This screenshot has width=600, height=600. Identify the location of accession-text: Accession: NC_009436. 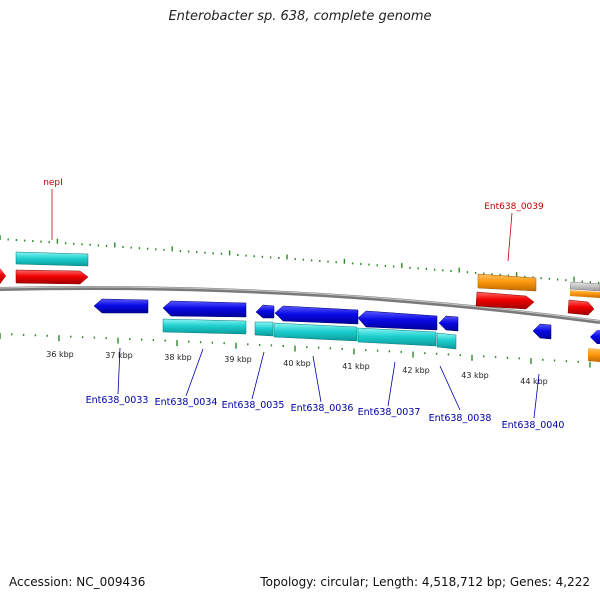
(77, 582).